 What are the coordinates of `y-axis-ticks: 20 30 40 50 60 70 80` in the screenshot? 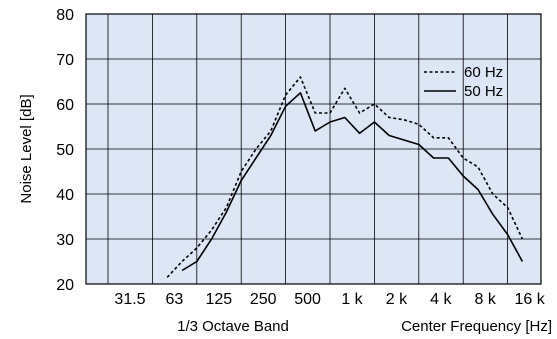 It's located at (65, 150).